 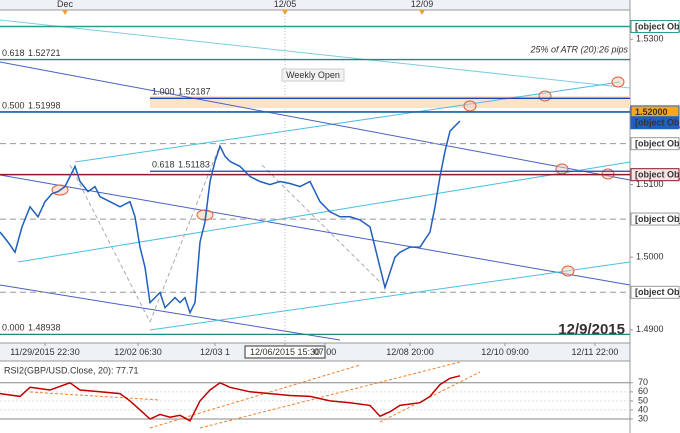 What do you see at coordinates (650, 329) in the screenshot?
I see `y-tick-label: 1.4900` at bounding box center [650, 329].